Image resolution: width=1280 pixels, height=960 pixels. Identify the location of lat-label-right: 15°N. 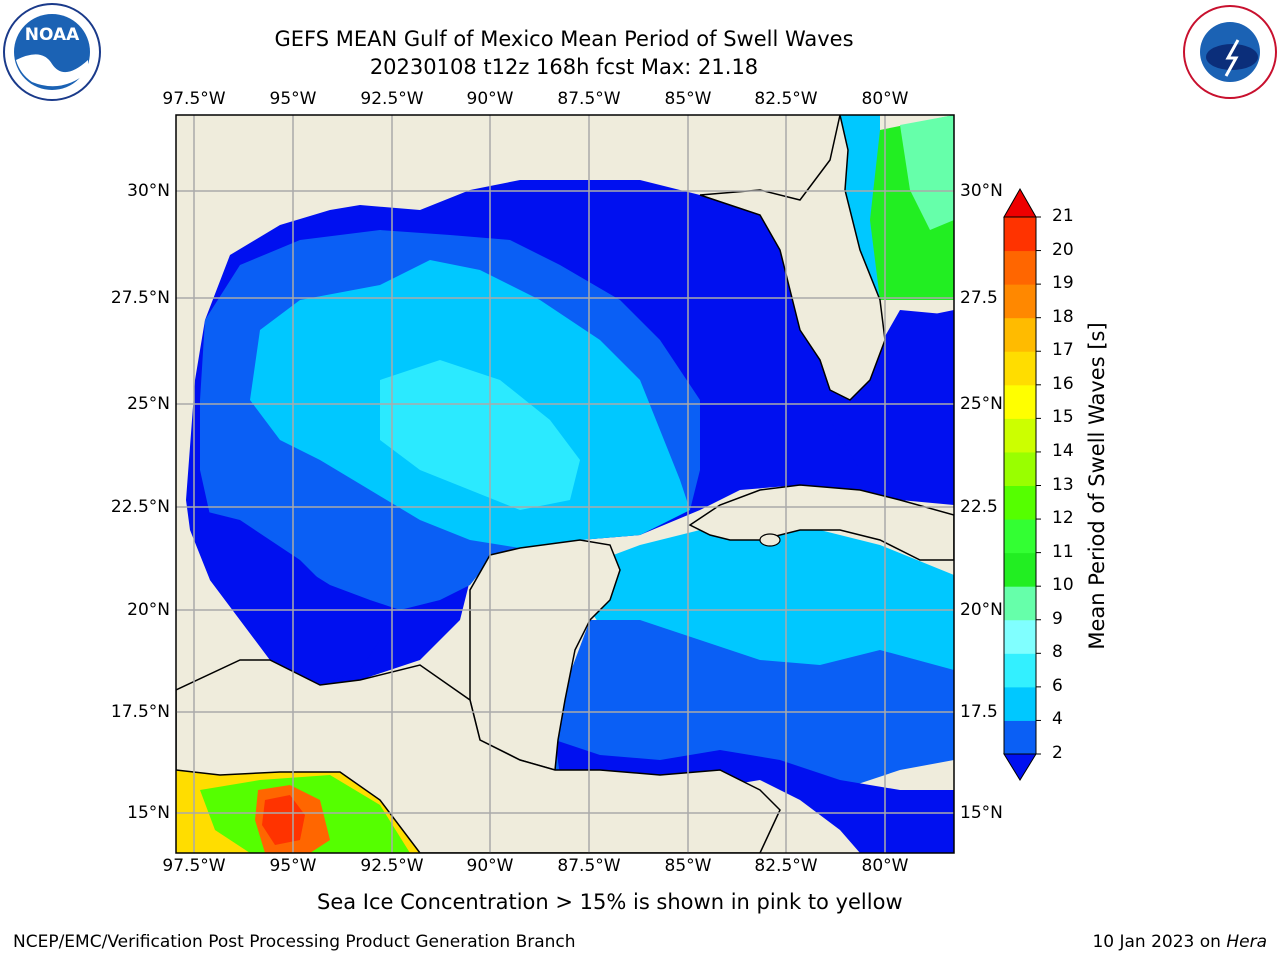
(981, 813).